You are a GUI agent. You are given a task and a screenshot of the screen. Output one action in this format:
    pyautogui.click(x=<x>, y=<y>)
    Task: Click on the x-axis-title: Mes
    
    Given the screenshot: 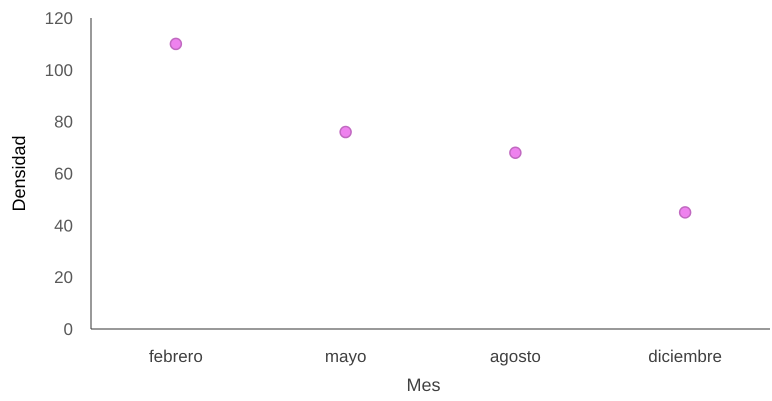 What is the action you would take?
    pyautogui.click(x=423, y=385)
    